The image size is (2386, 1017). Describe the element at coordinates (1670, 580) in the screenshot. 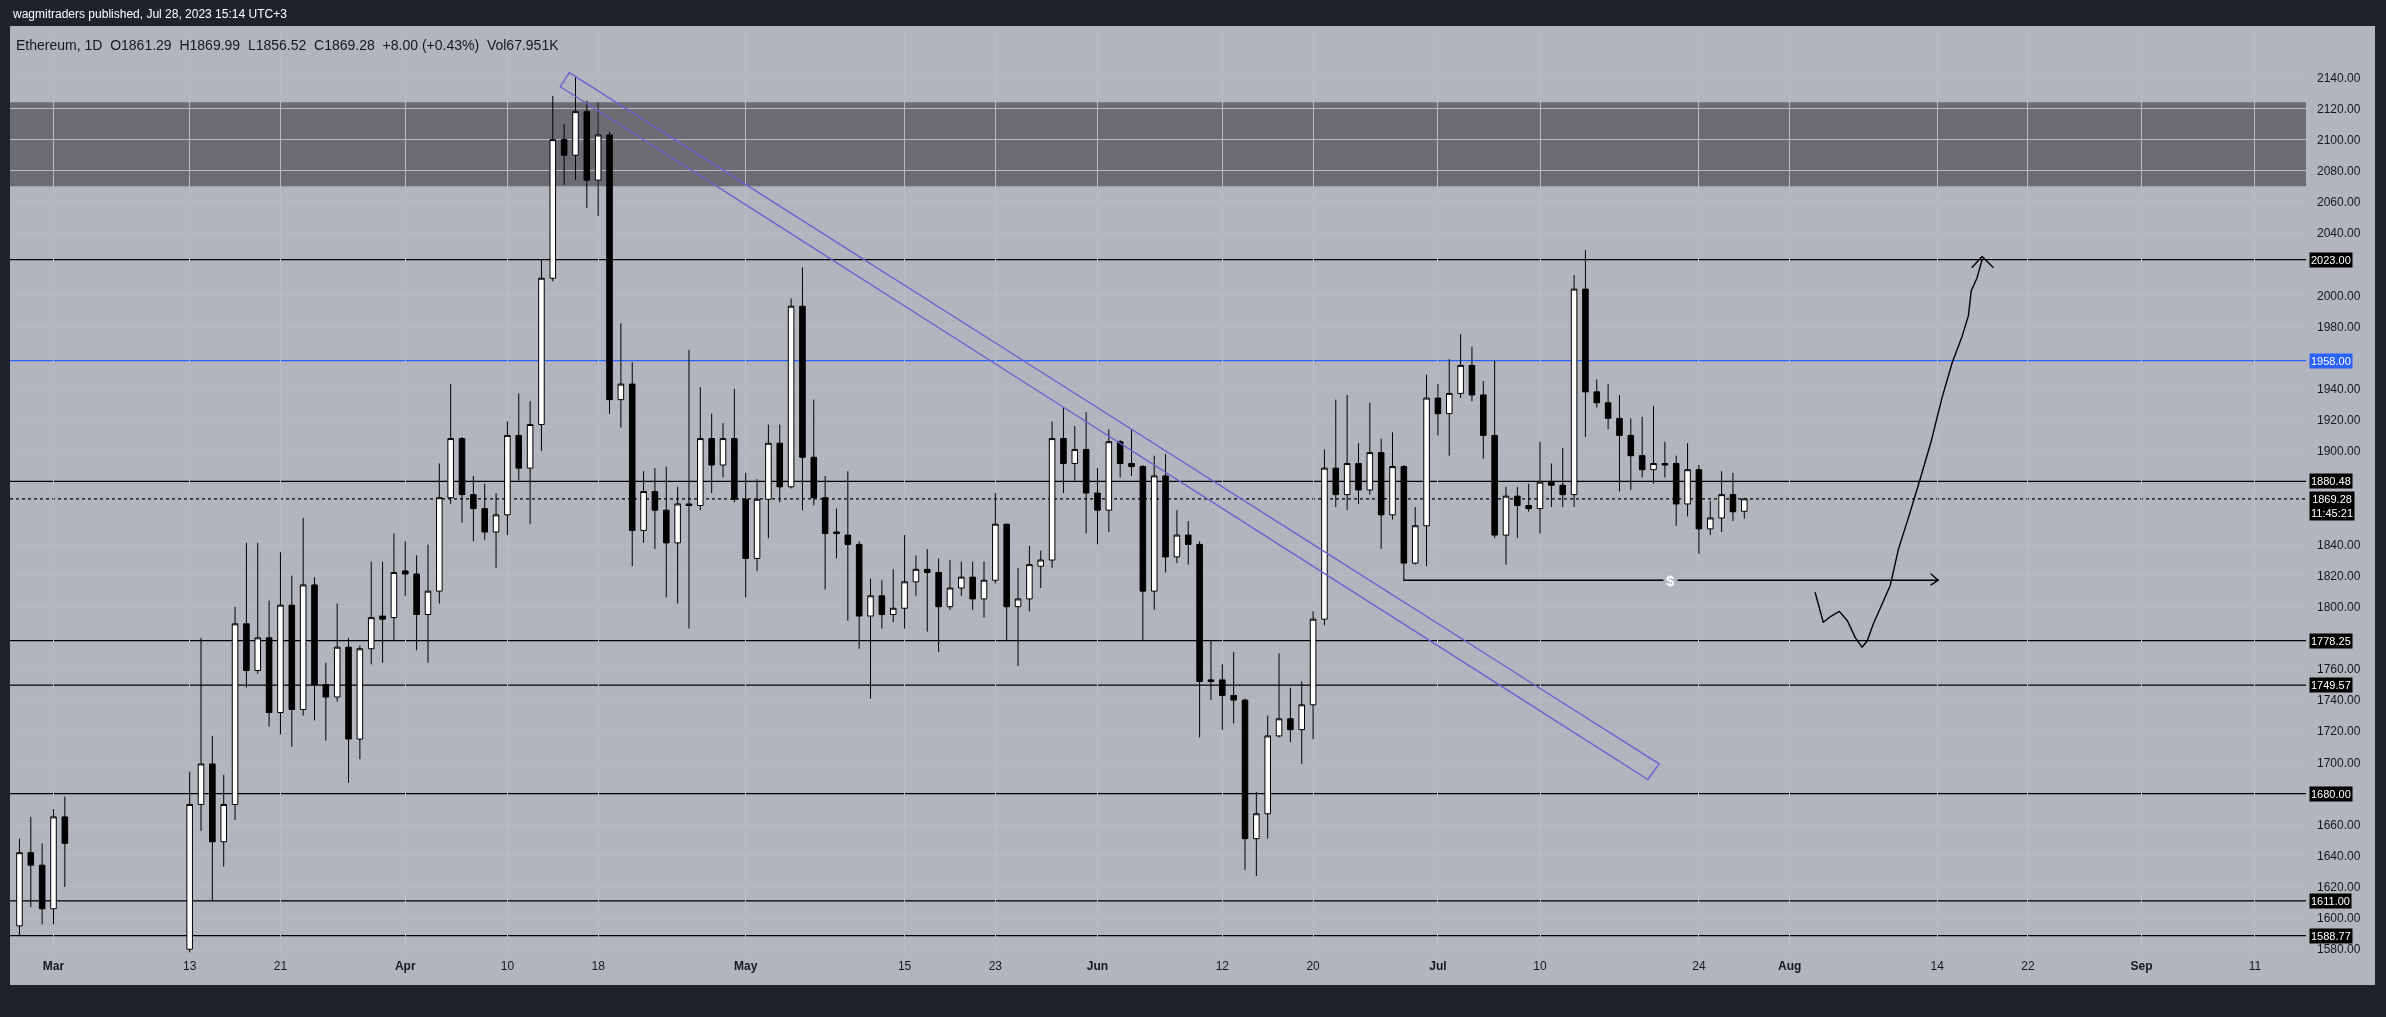

I see `annotation: $` at that location.